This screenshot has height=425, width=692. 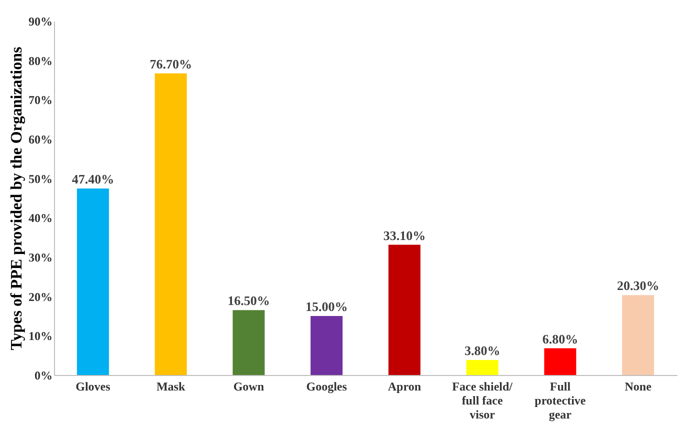 What do you see at coordinates (171, 387) in the screenshot?
I see `x-tick-label: Mask` at bounding box center [171, 387].